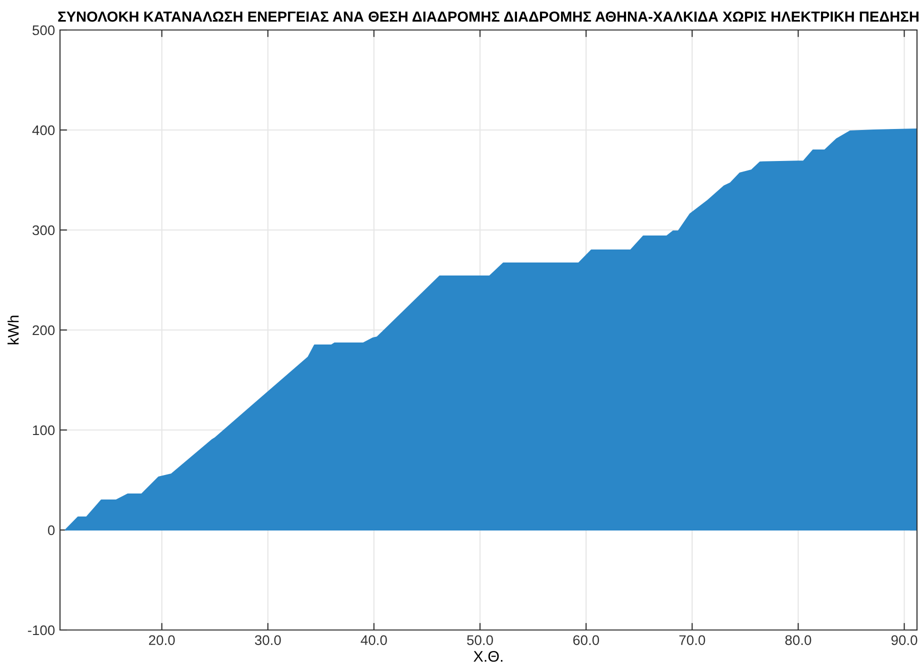  I want to click on y-tick-label: 500, so click(43, 30).